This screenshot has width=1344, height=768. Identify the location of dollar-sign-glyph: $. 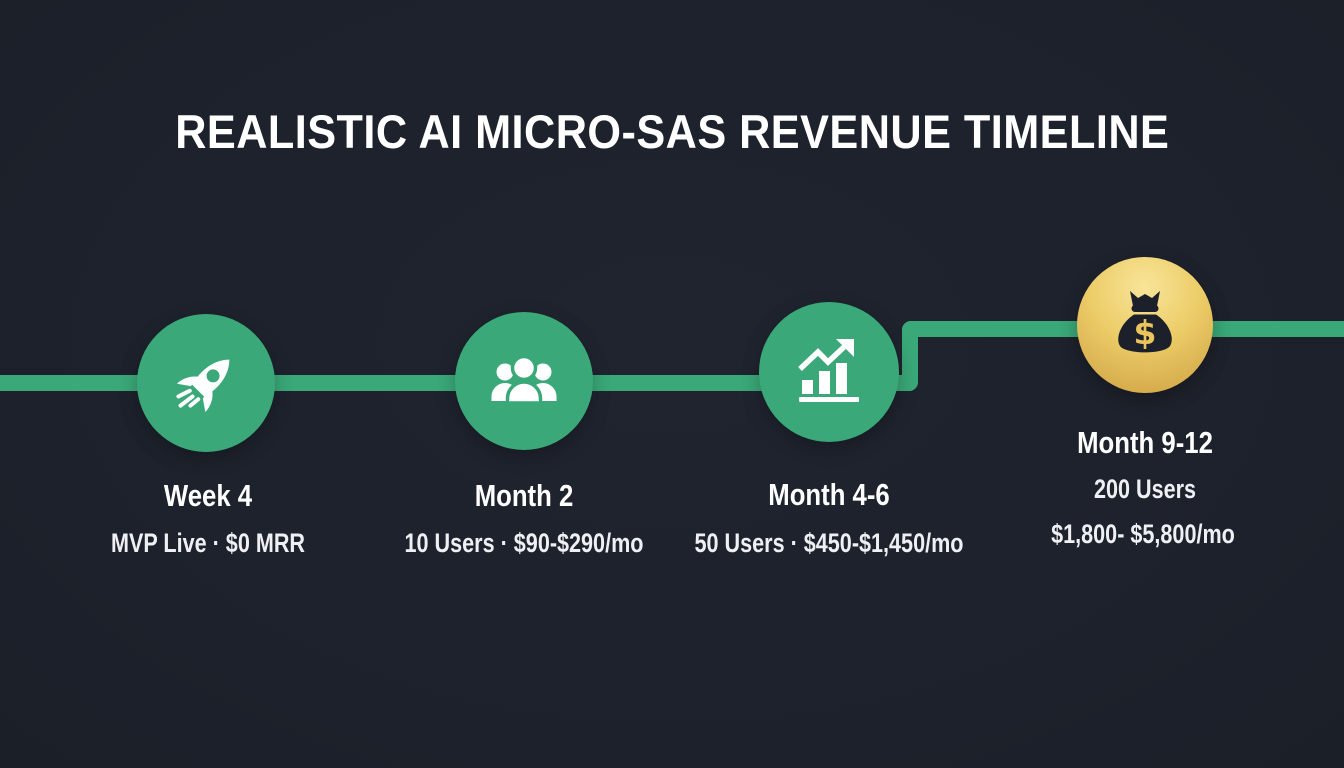
(1145, 332).